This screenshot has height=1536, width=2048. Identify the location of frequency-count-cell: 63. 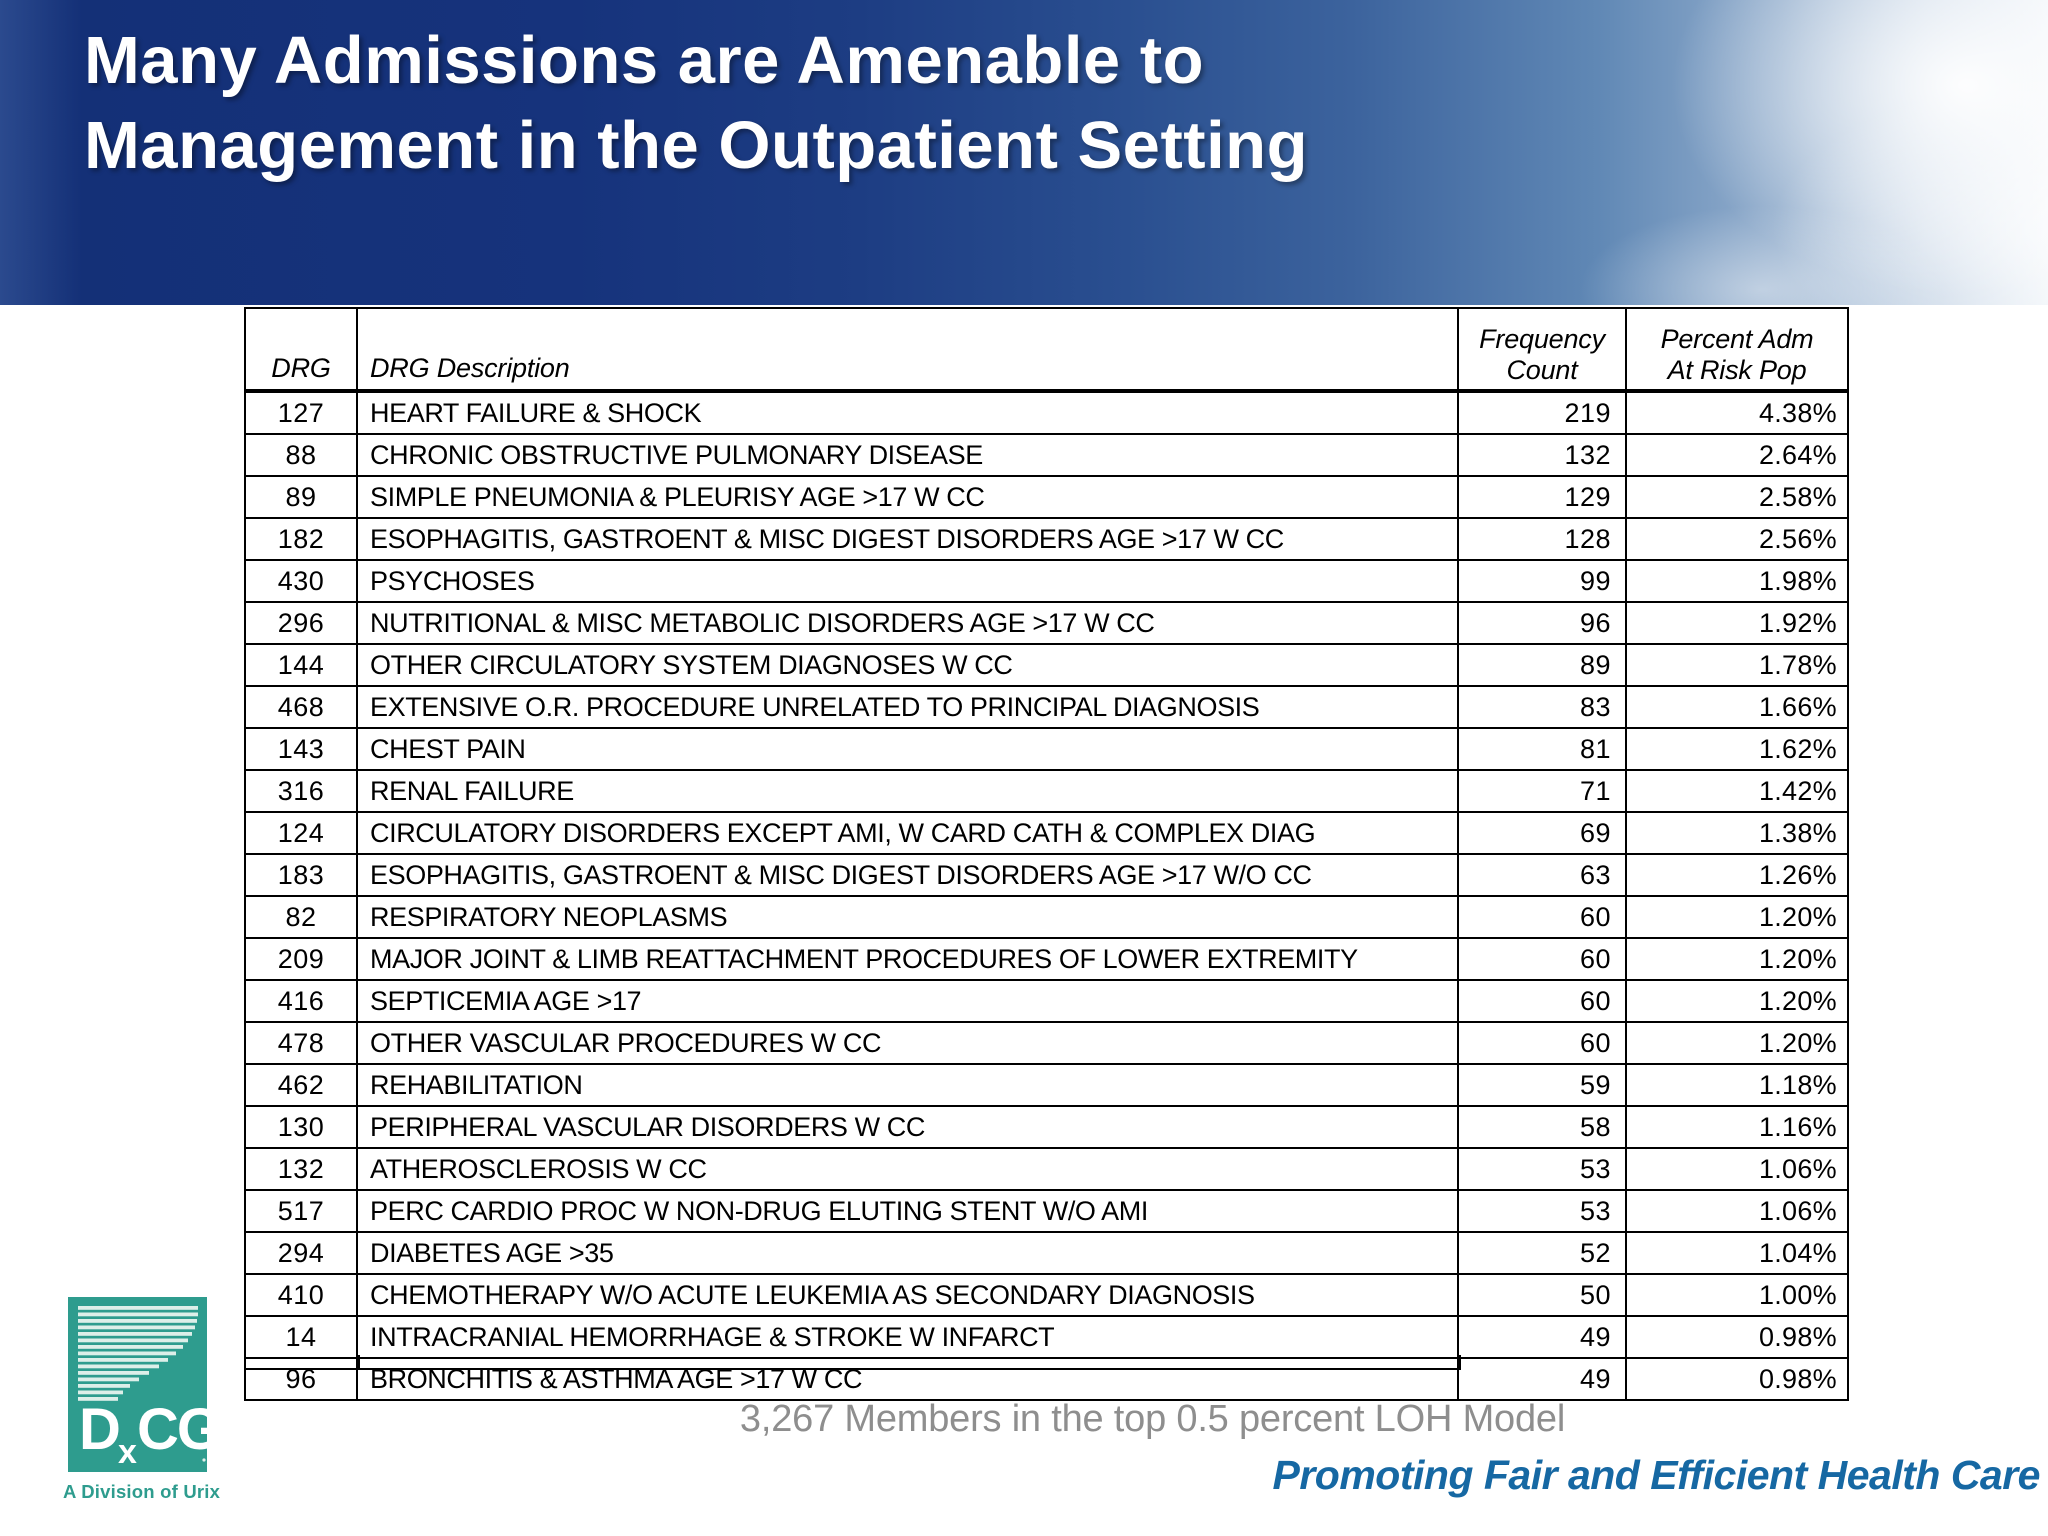
(1543, 875).